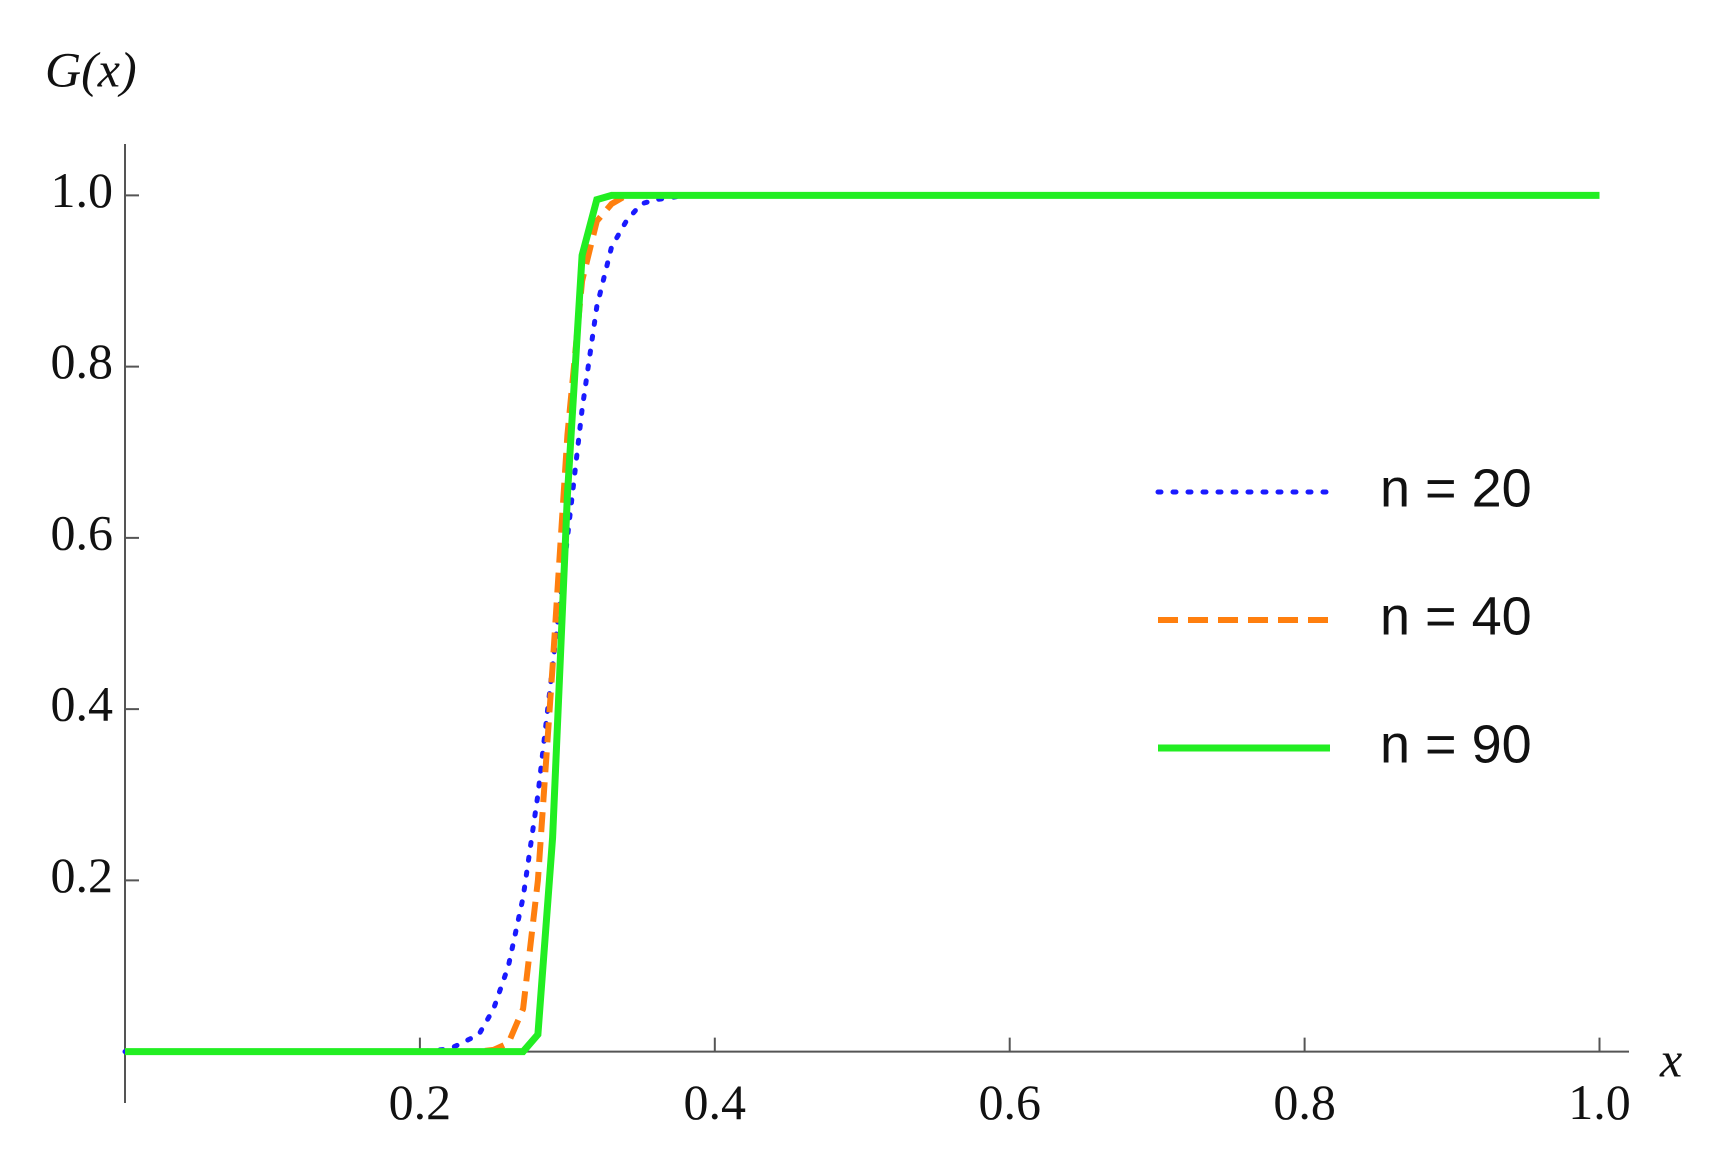 The height and width of the screenshot is (1155, 1731). What do you see at coordinates (82, 190) in the screenshot?
I see `y-tick-label: 1.0` at bounding box center [82, 190].